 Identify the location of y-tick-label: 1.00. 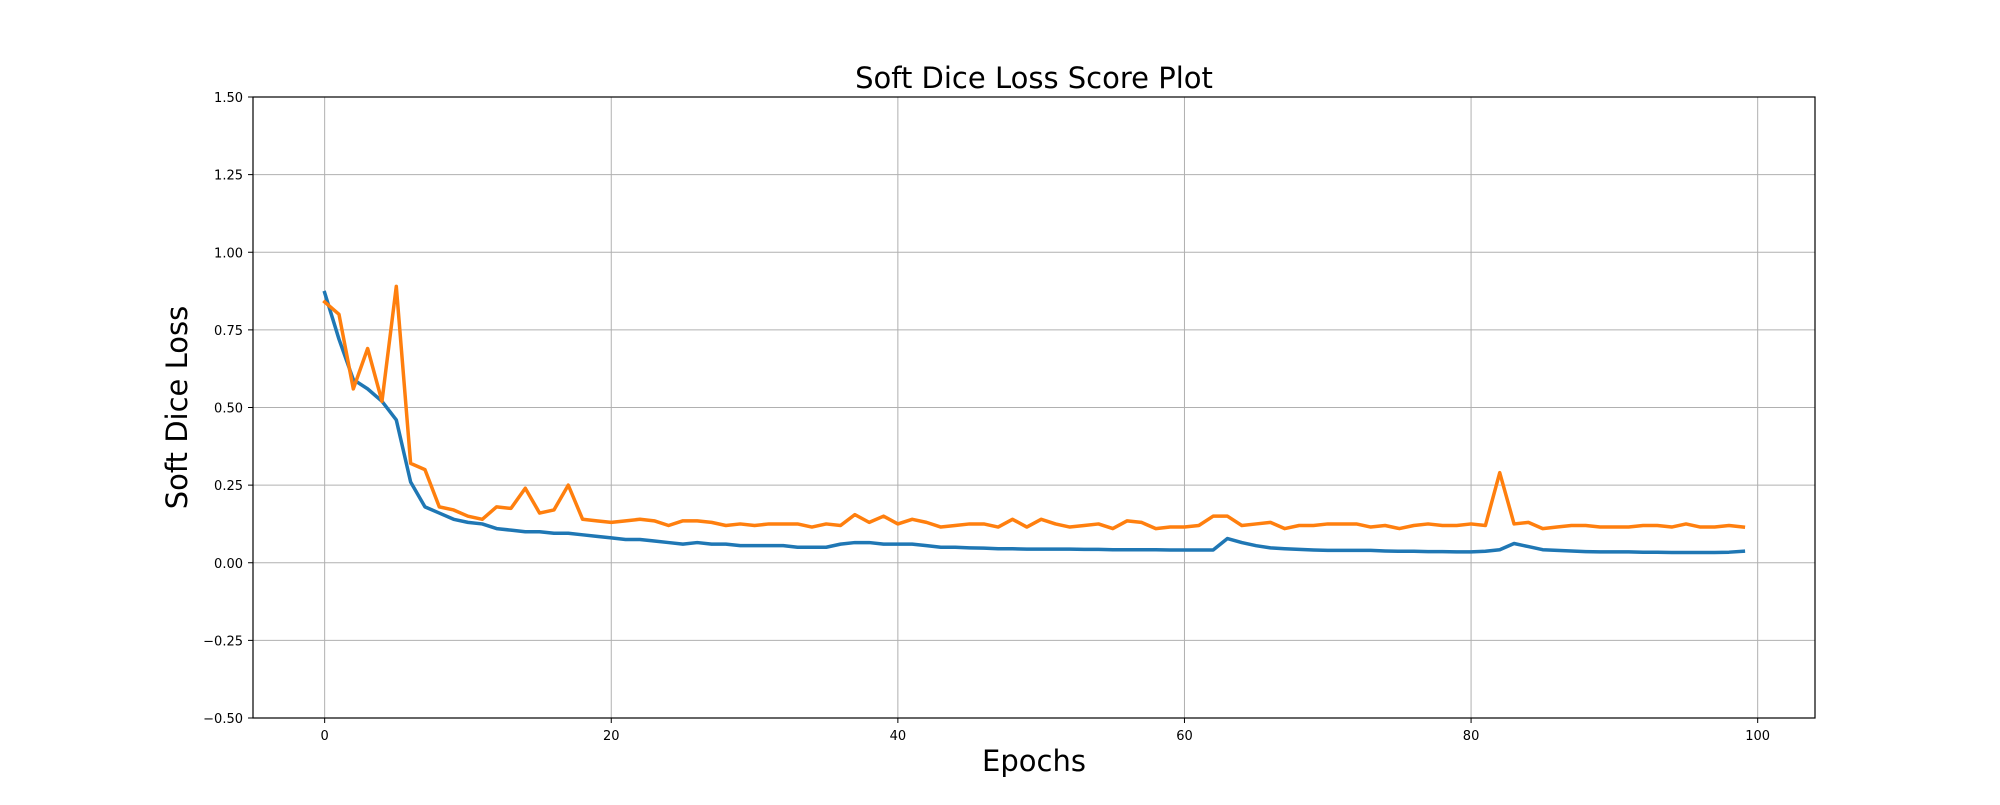
(228, 253).